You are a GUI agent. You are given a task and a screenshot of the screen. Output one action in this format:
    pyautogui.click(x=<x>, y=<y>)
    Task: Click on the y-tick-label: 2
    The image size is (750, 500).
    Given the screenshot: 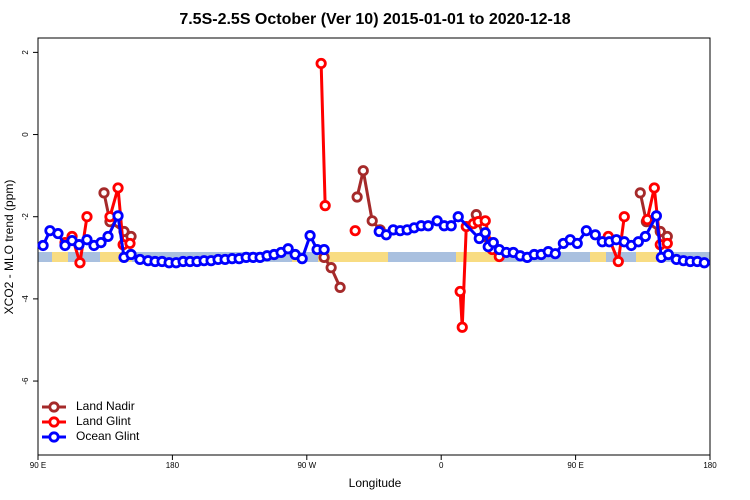 What is the action you would take?
    pyautogui.click(x=25, y=52)
    